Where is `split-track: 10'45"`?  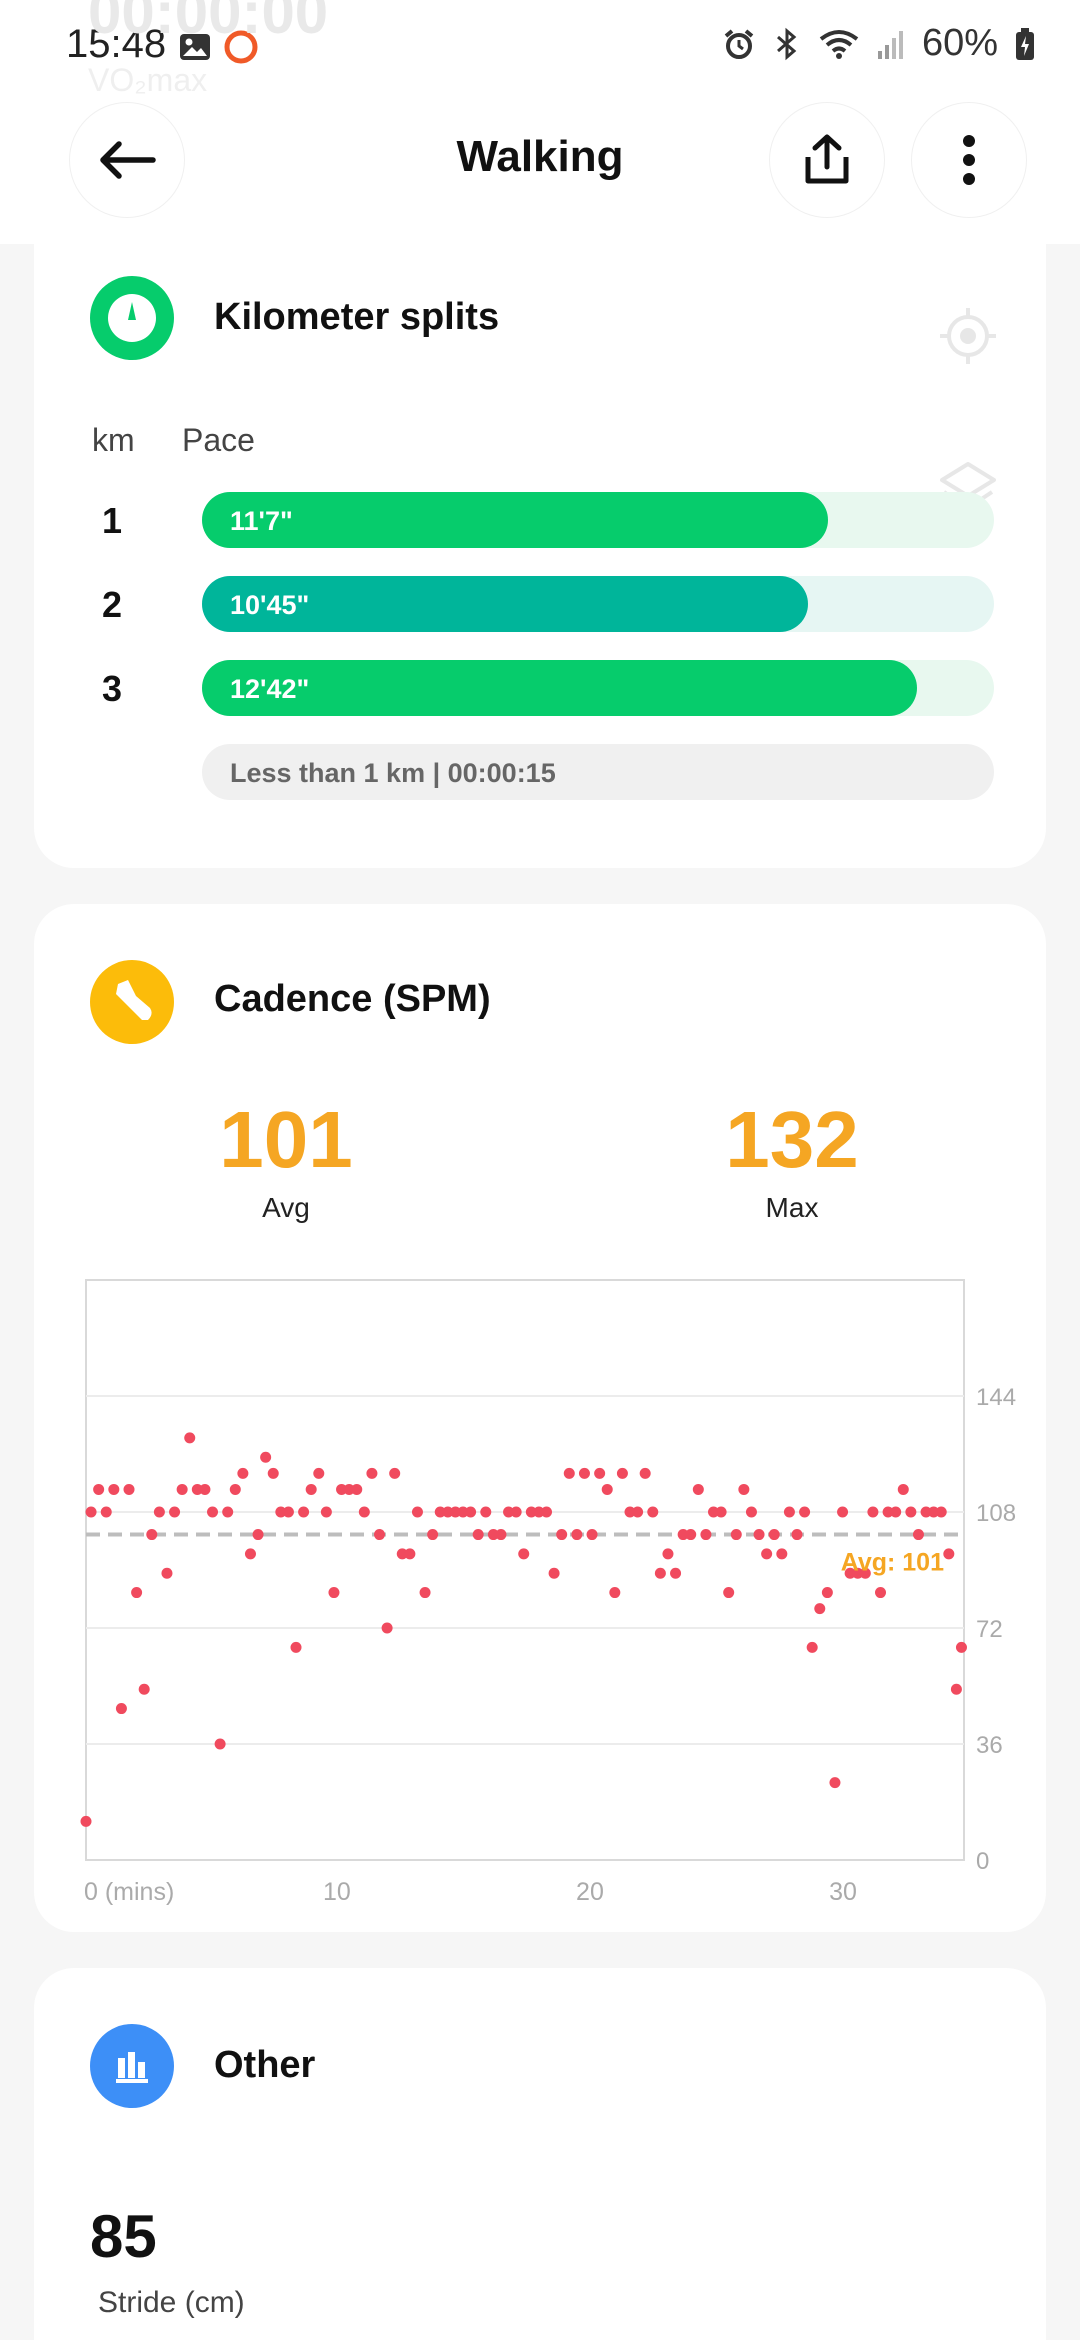
split-track: 10'45" is located at coordinates (598, 604).